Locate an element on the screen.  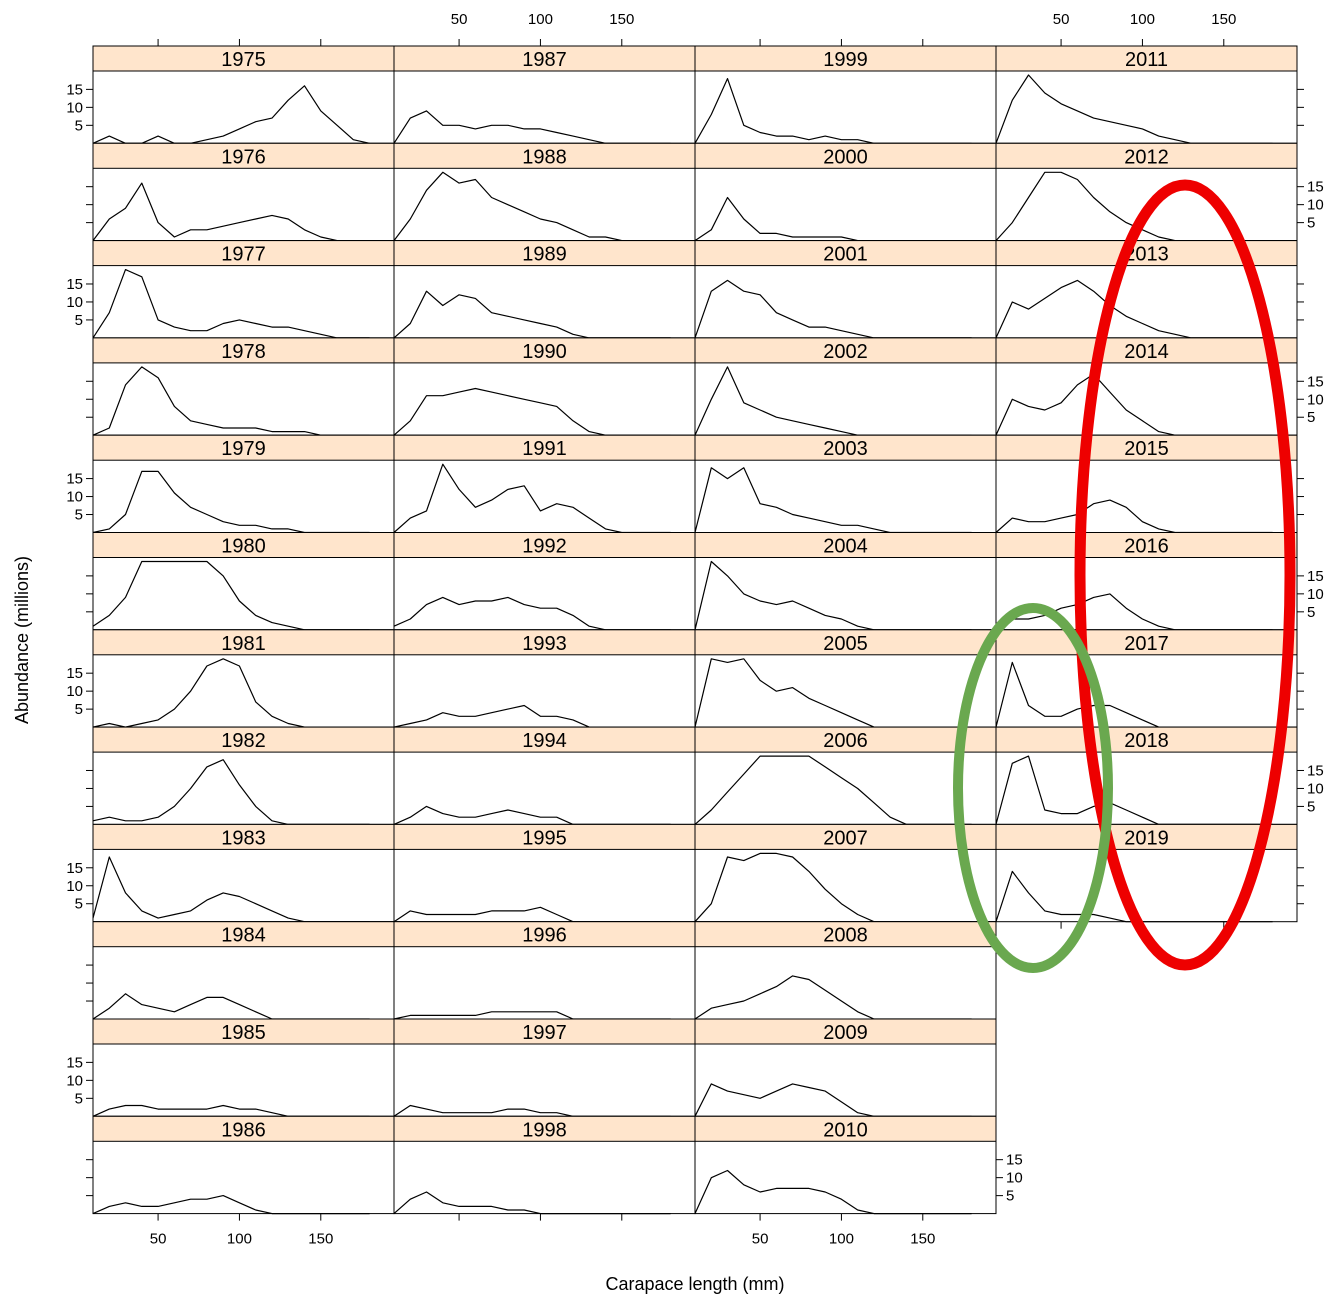
panel-strip-label: 1982 is located at coordinates (243, 741).